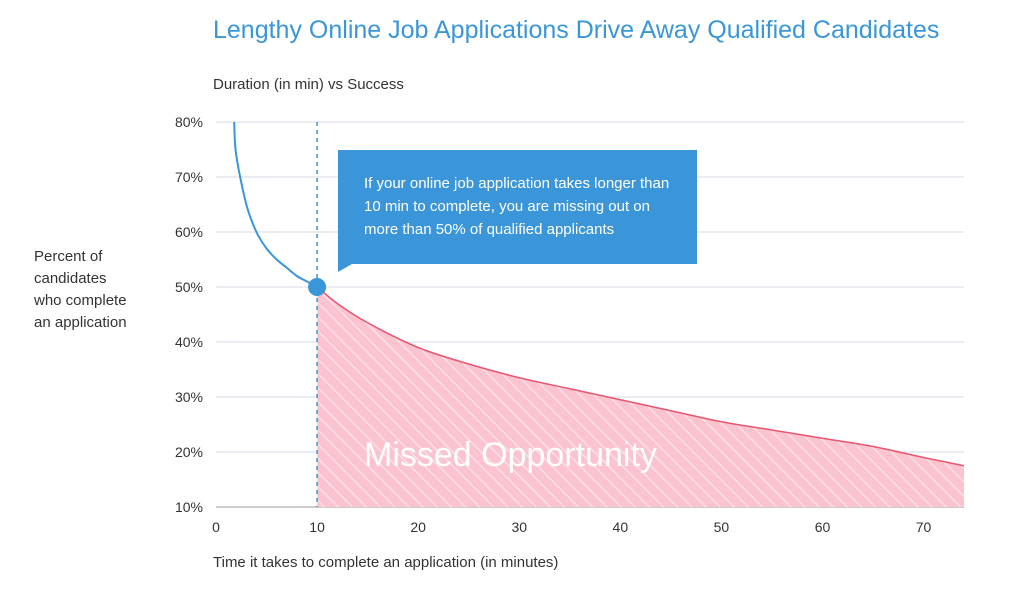  Describe the element at coordinates (519, 527) in the screenshot. I see `x-tick-label: 30` at that location.